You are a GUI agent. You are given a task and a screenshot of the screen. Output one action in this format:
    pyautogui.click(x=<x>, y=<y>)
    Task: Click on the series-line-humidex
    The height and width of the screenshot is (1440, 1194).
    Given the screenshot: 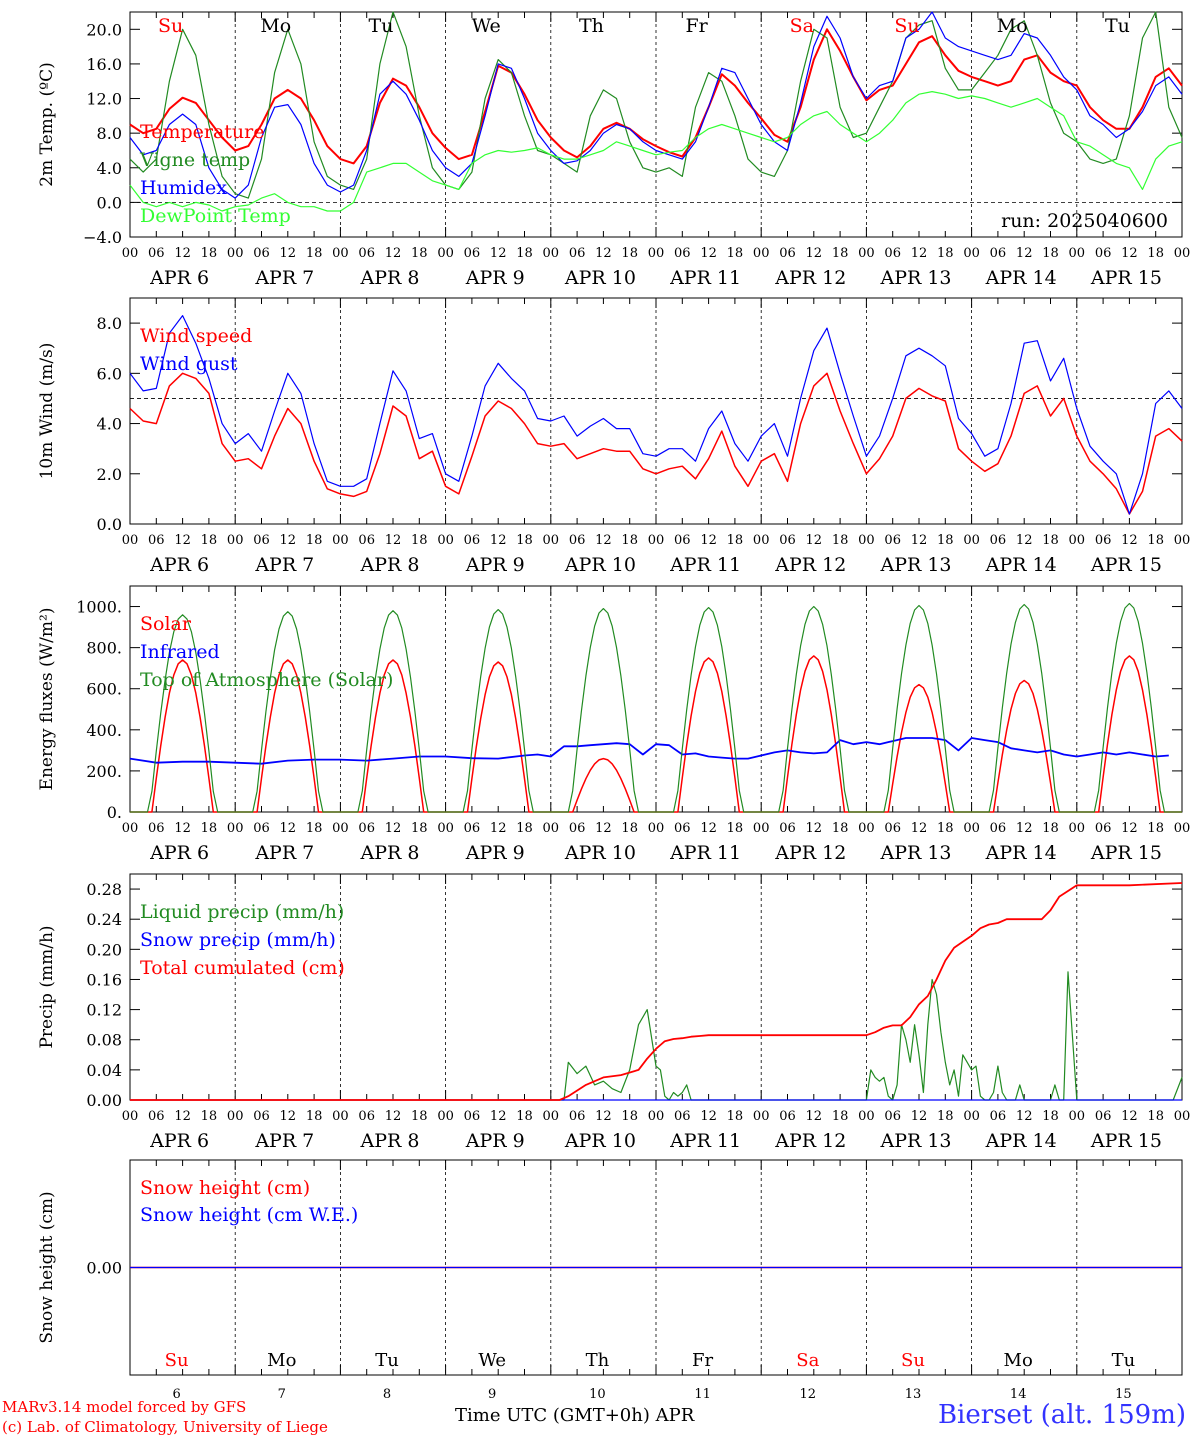 What is the action you would take?
    pyautogui.click(x=656, y=105)
    